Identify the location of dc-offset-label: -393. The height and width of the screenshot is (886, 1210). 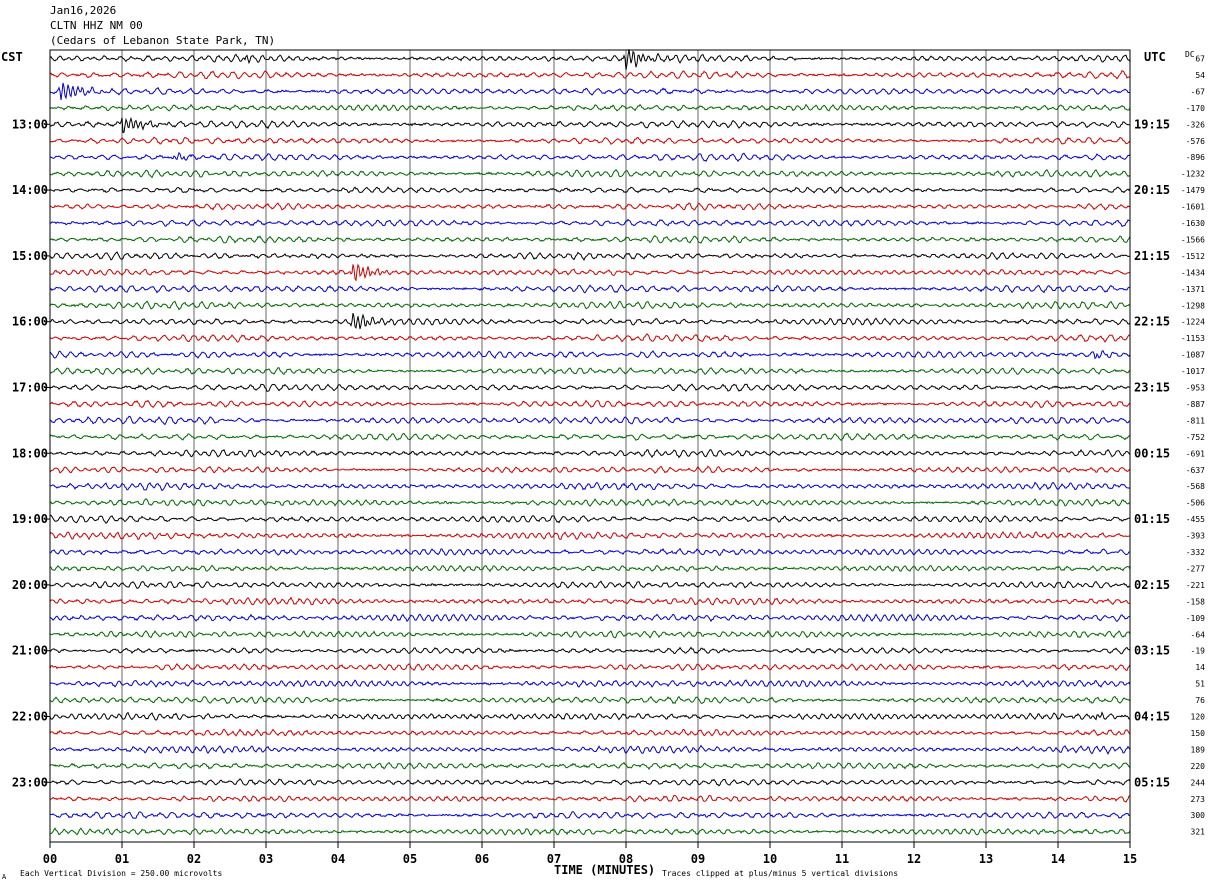
(1195, 536).